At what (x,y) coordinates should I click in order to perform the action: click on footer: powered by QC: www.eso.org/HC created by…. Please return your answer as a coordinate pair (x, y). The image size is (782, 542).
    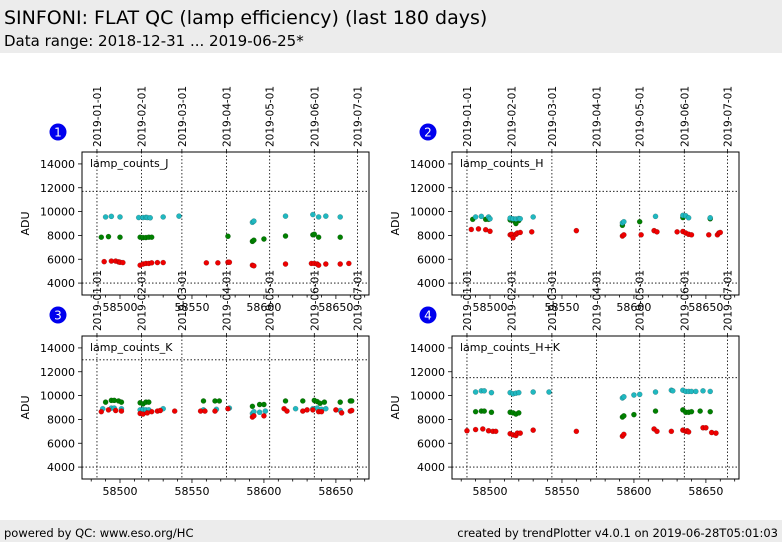
    Looking at the image, I should click on (391, 531).